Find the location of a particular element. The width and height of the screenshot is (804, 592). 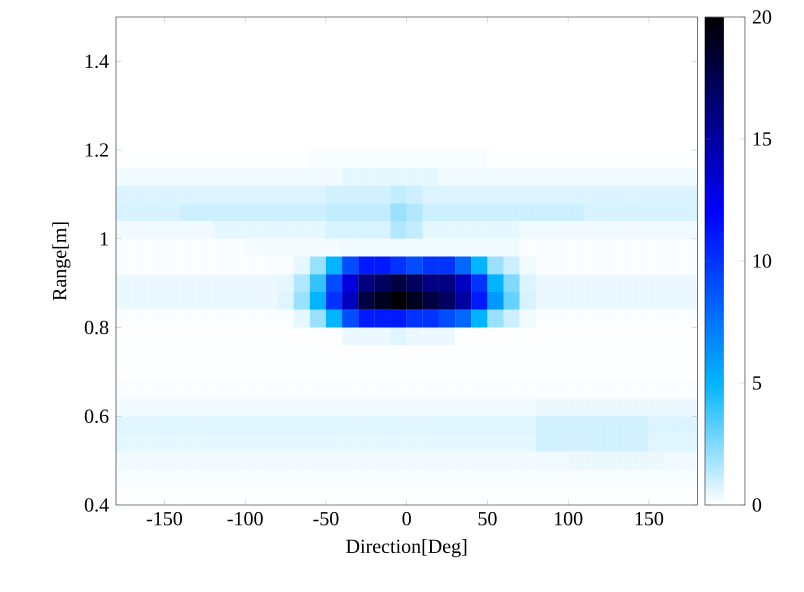

color-bar-label: 10 is located at coordinates (763, 261).